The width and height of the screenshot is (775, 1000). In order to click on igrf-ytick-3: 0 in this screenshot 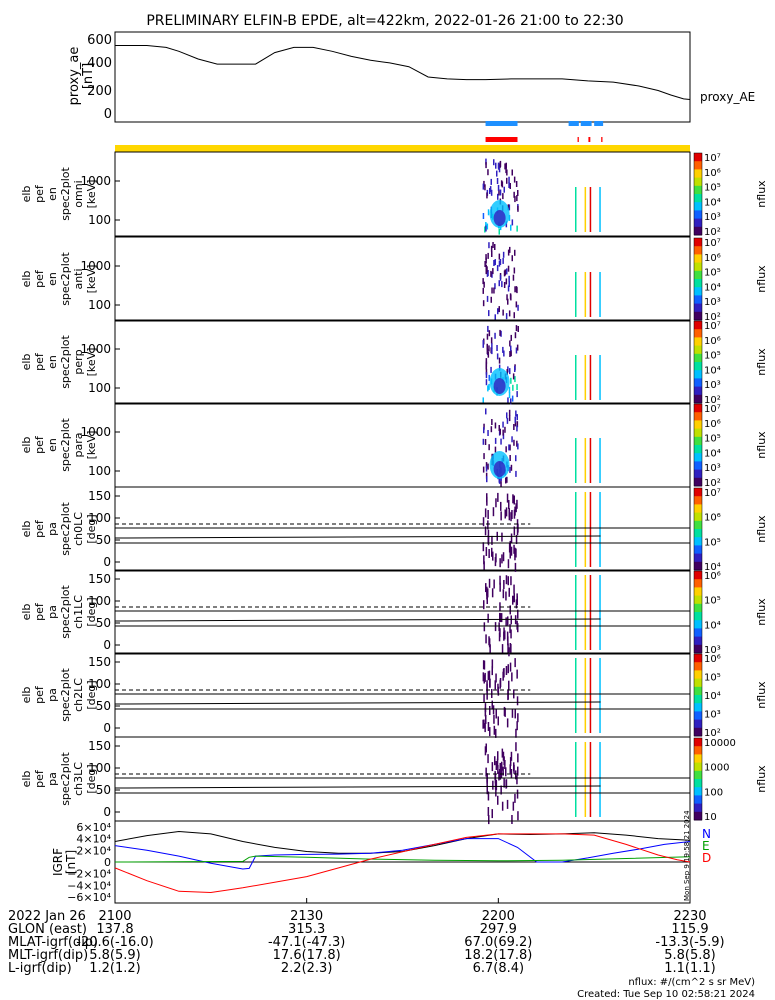, I will do `click(107, 862)`.